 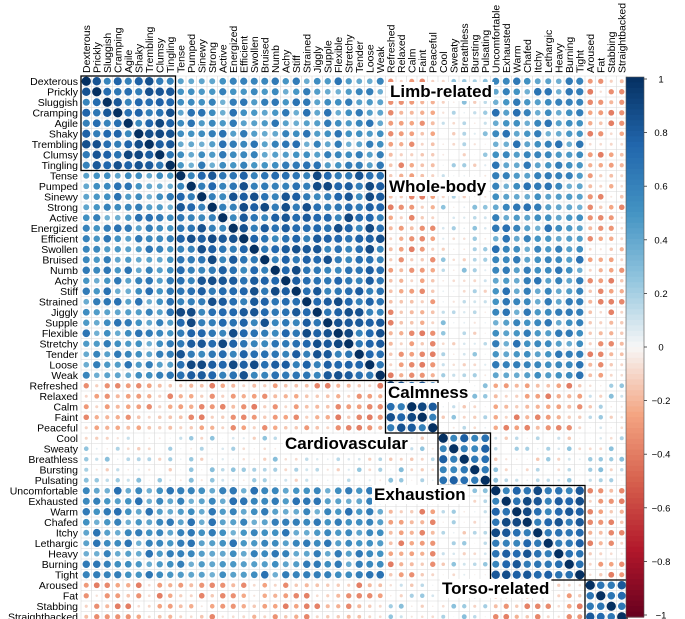 I want to click on row-label: Warm, so click(x=64, y=512).